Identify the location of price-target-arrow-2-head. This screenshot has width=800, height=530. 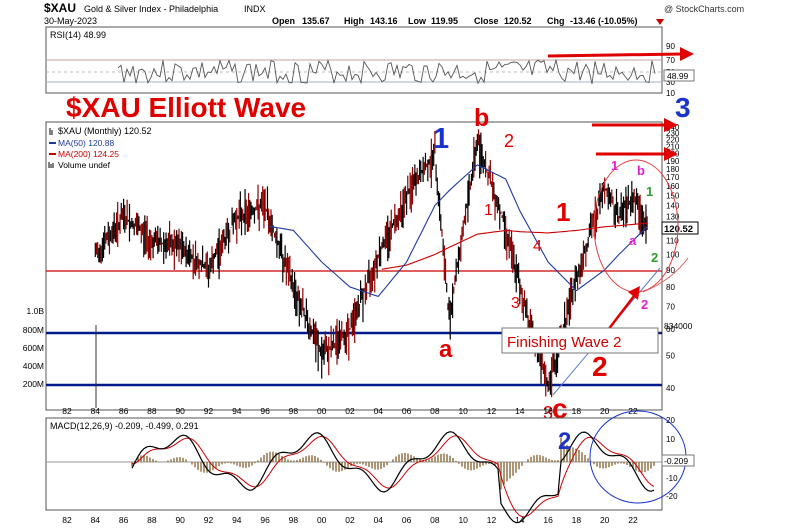
(671, 154).